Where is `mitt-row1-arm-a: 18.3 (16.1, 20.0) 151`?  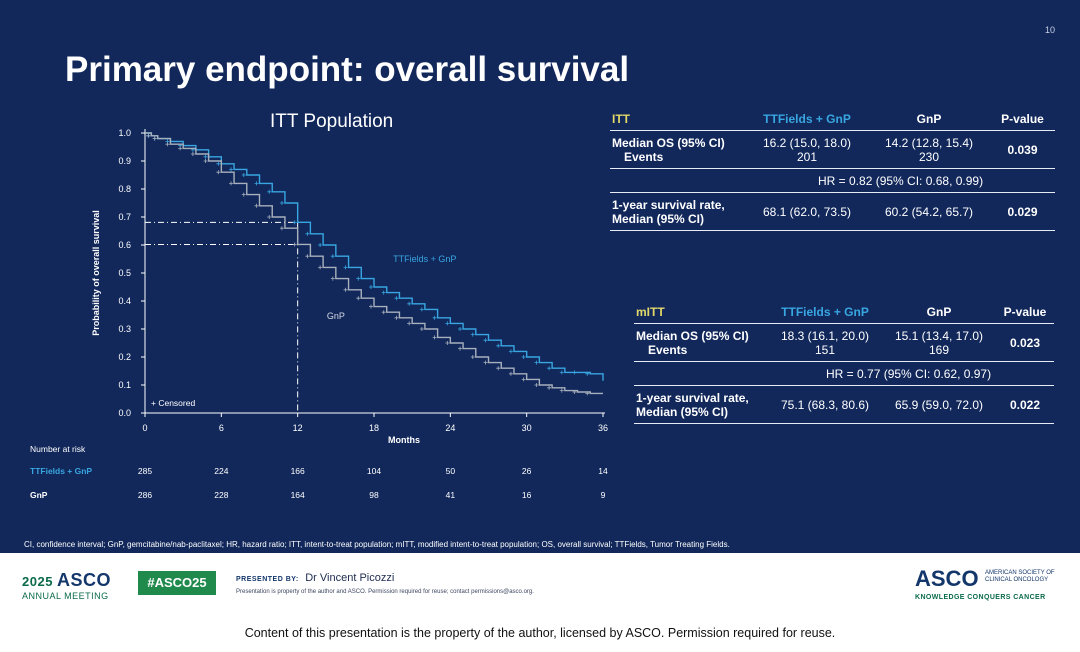 mitt-row1-arm-a: 18.3 (16.1, 20.0) 151 is located at coordinates (825, 342).